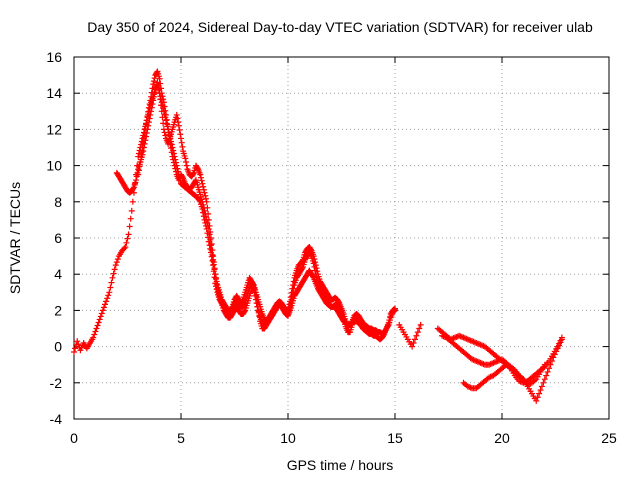 The height and width of the screenshot is (480, 640). What do you see at coordinates (609, 438) in the screenshot?
I see `x-tick-label: 25` at bounding box center [609, 438].